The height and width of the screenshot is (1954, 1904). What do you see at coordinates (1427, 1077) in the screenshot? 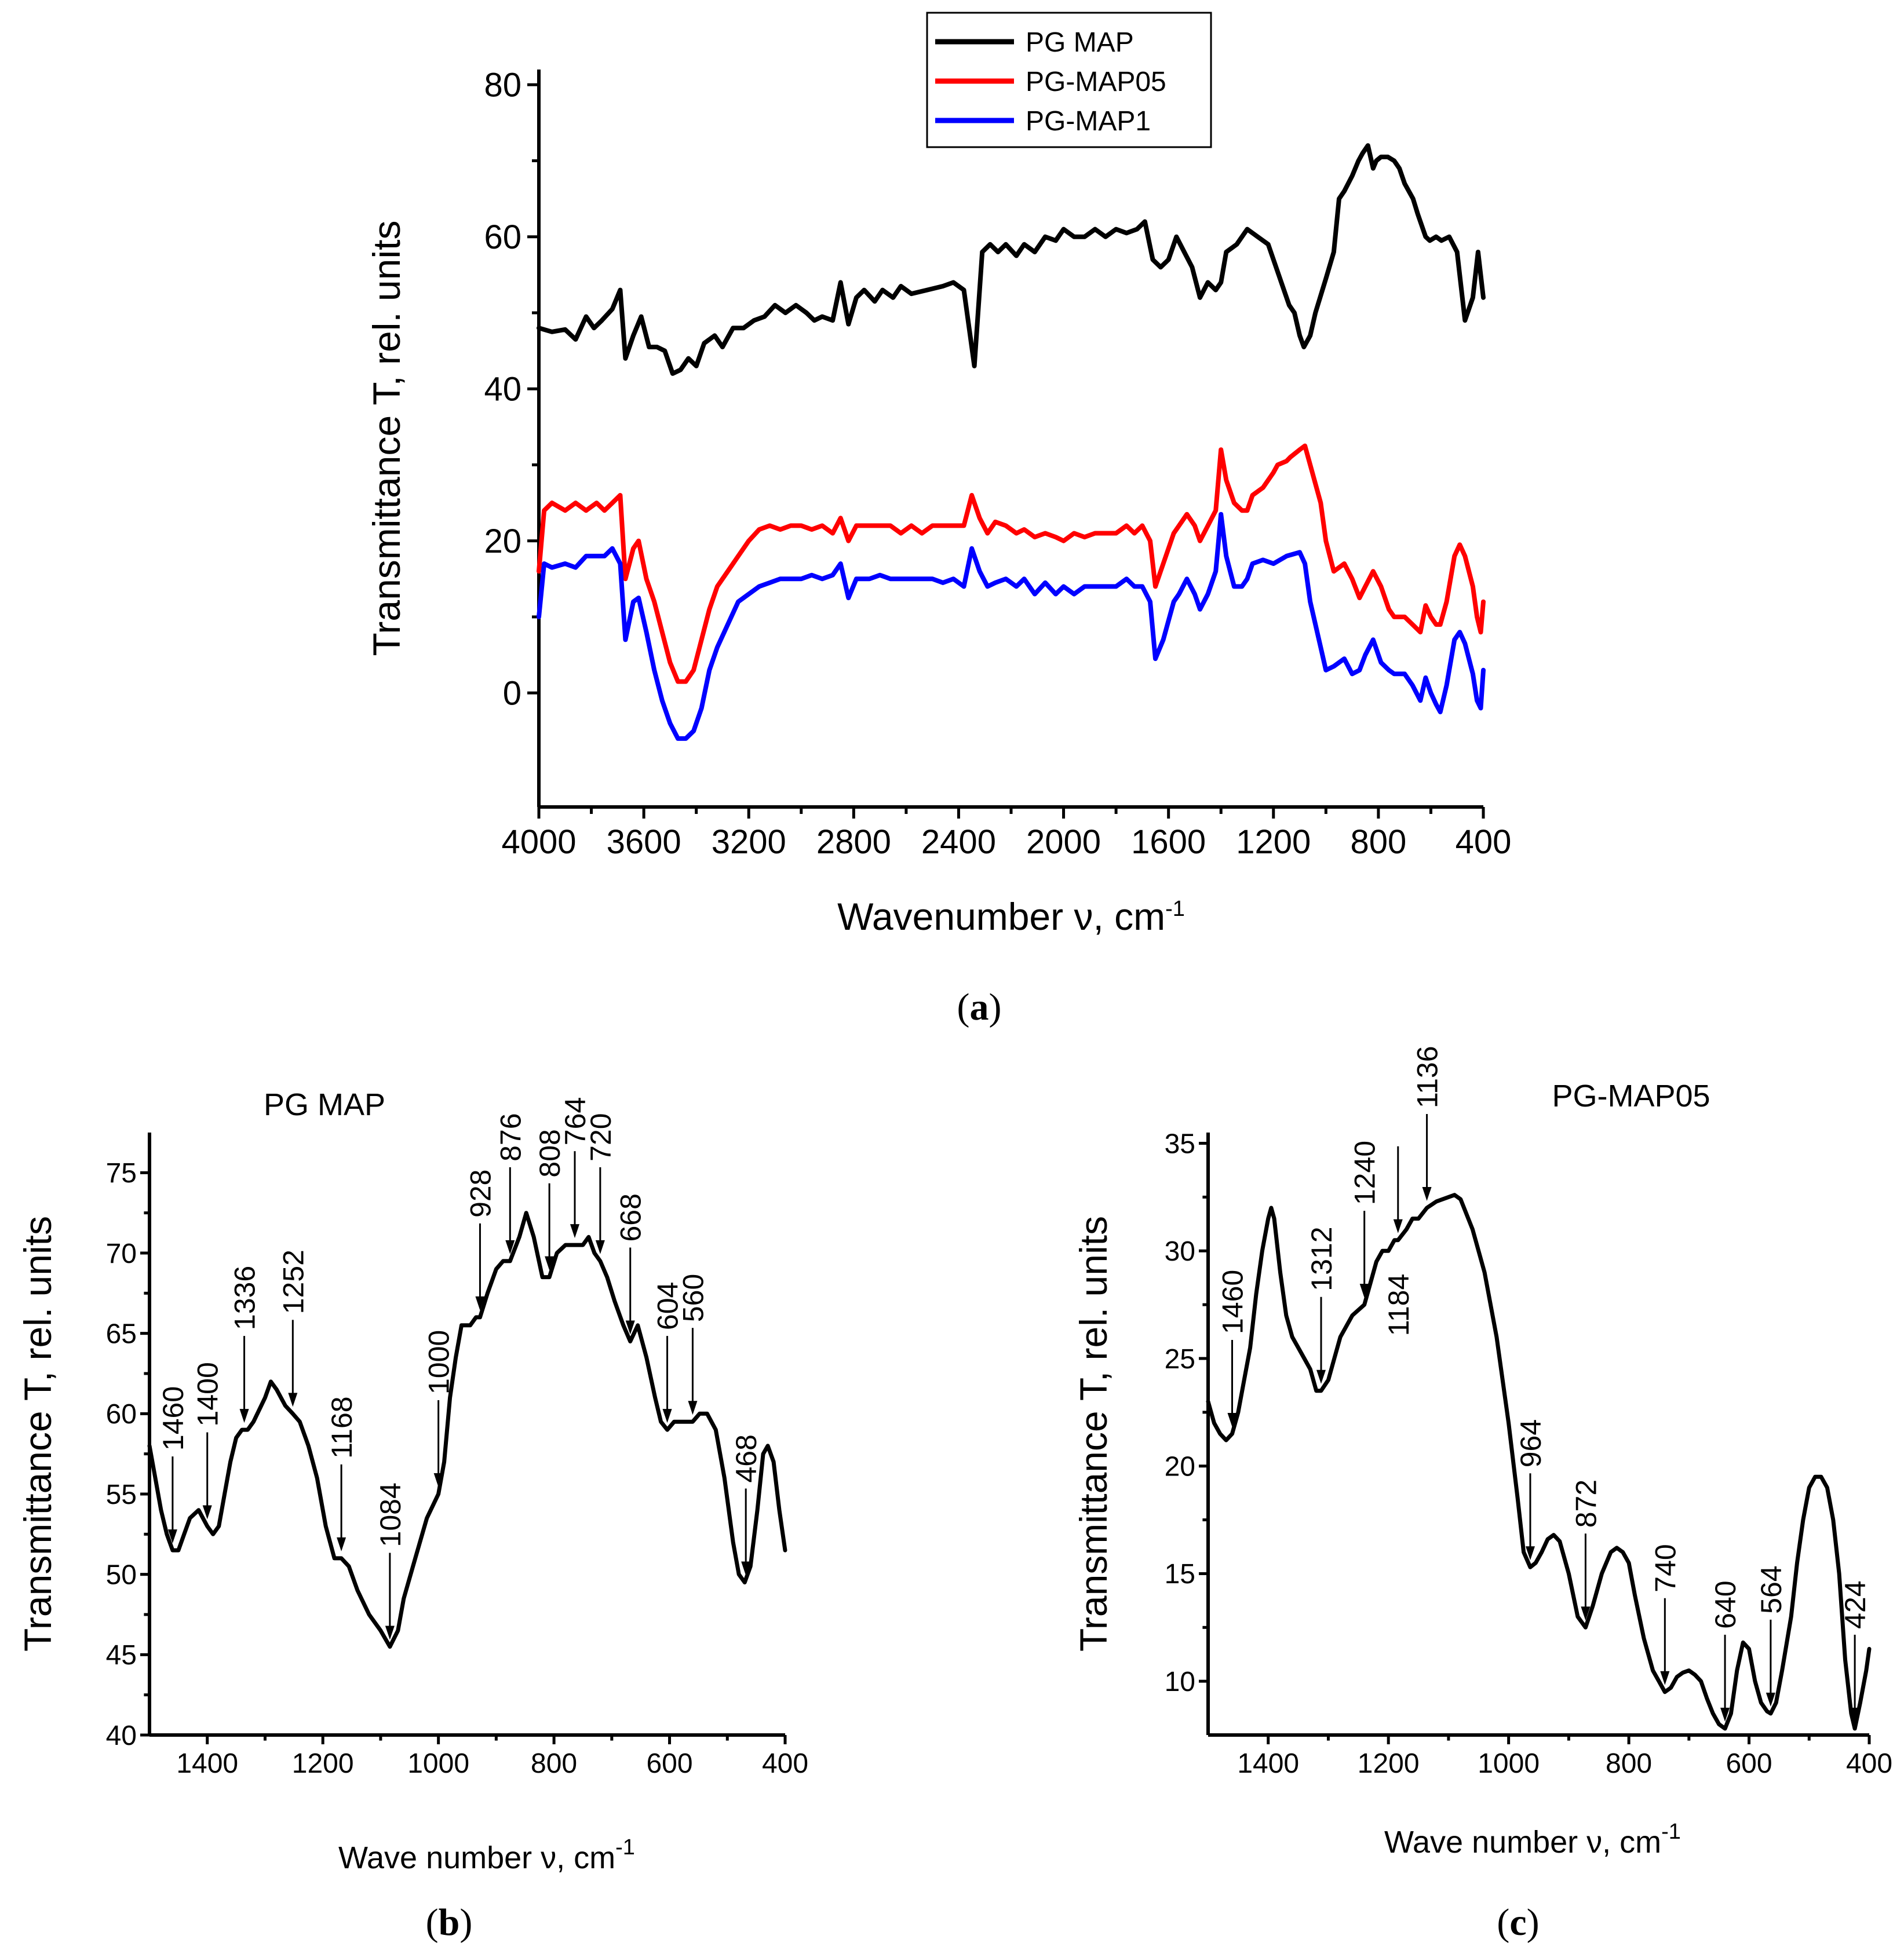
I see `annotation-label: 1136` at bounding box center [1427, 1077].